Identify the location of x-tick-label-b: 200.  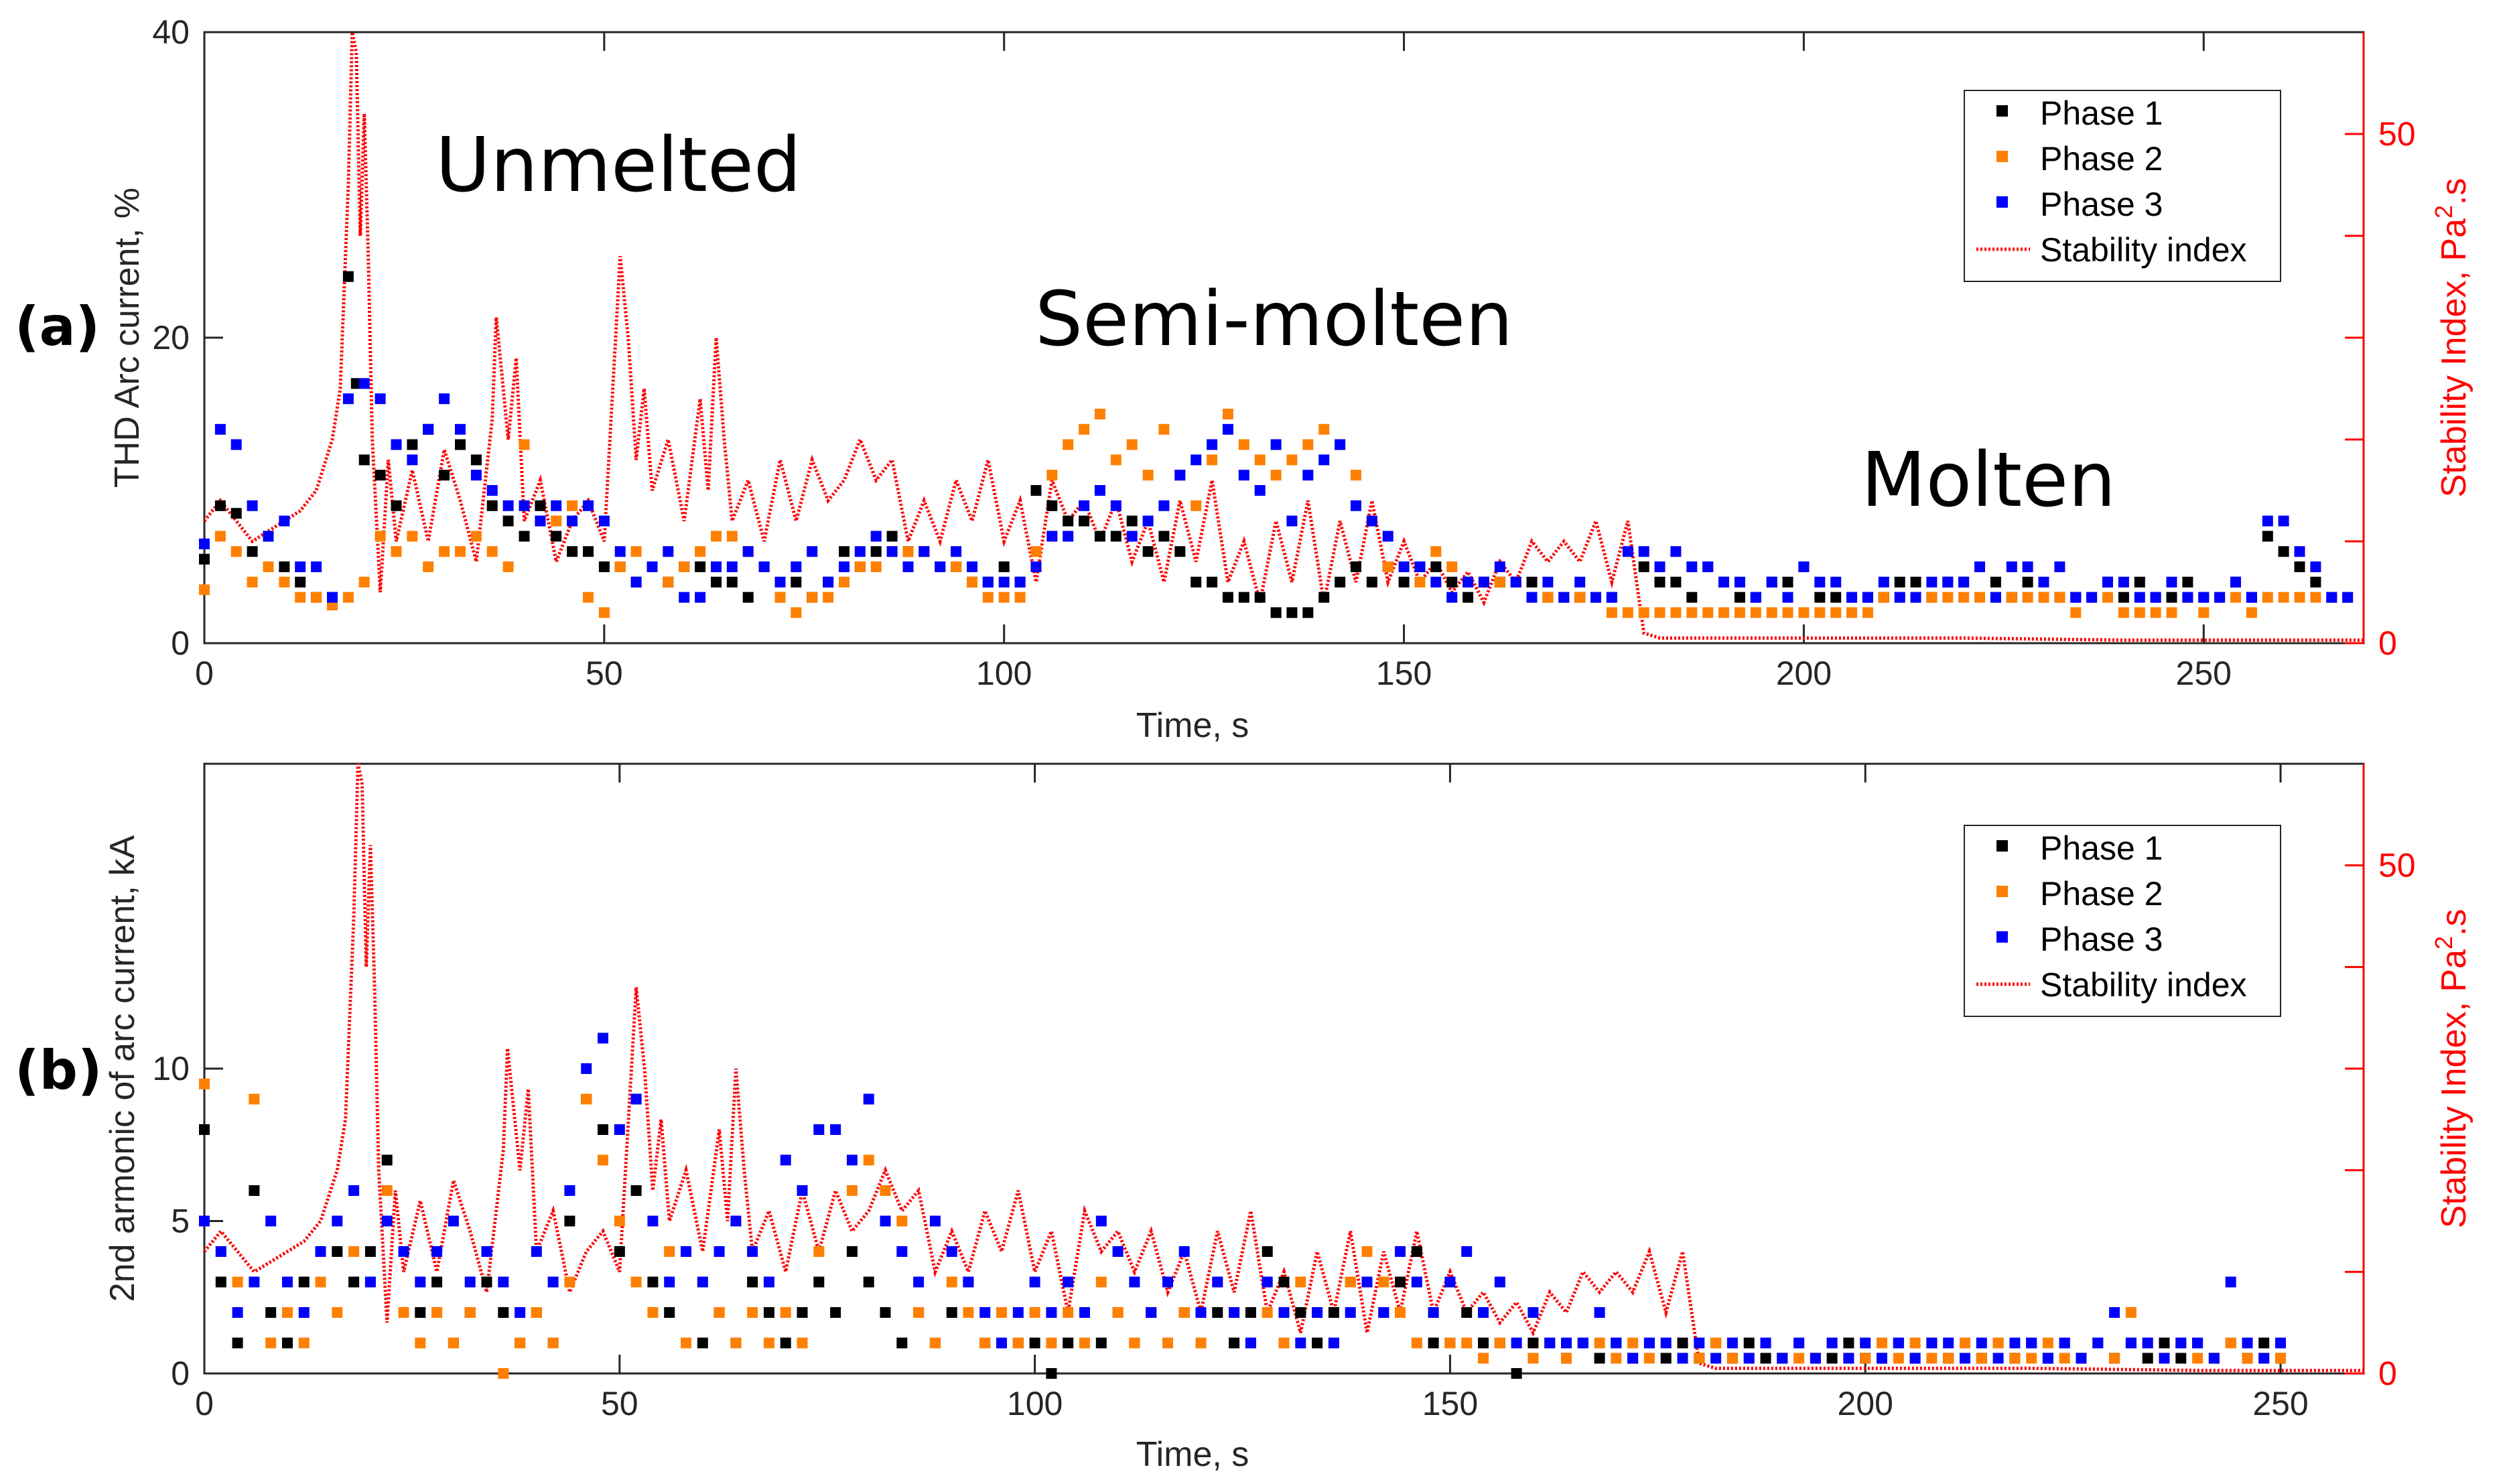
(1865, 1403).